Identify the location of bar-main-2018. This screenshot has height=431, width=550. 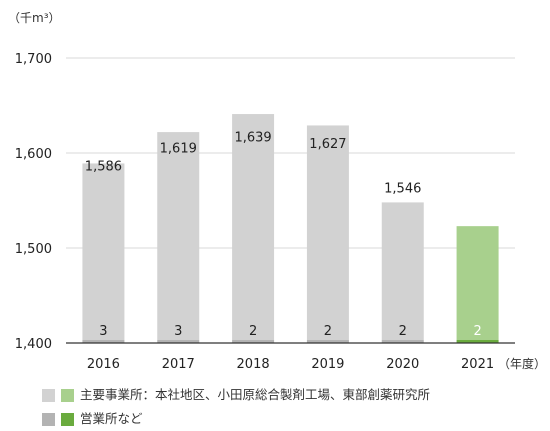
(253, 227).